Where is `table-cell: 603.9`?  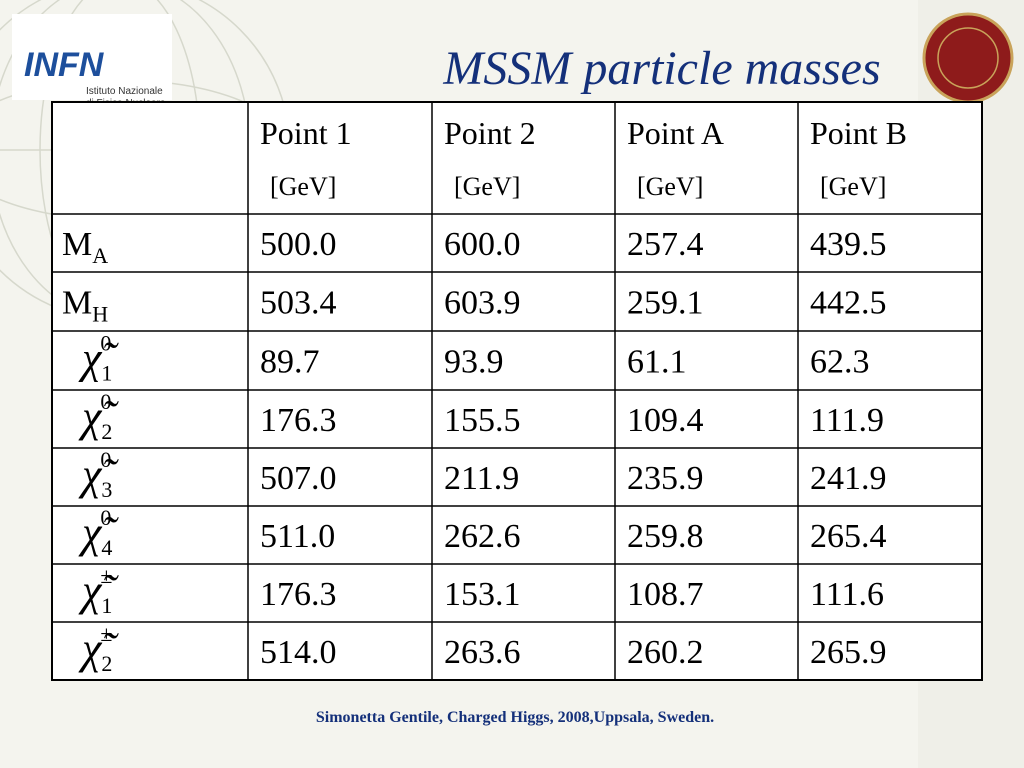 table-cell: 603.9 is located at coordinates (482, 303).